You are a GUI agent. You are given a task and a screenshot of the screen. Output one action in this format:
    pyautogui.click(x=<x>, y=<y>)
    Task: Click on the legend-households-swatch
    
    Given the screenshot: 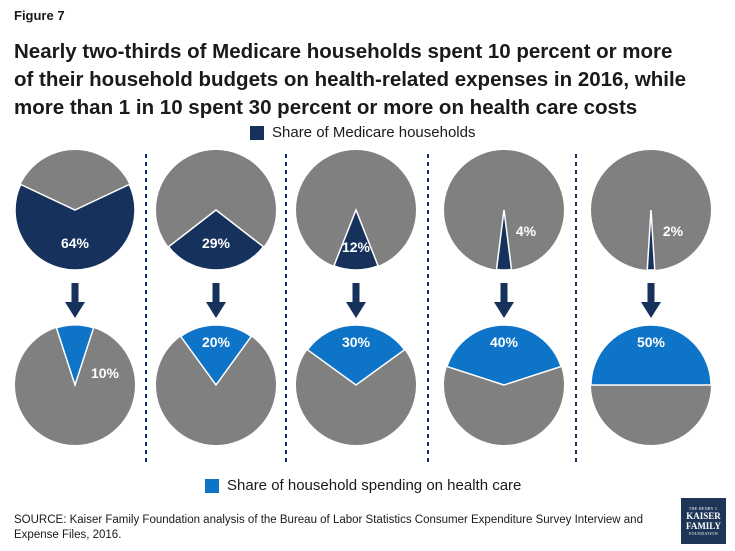 What is the action you would take?
    pyautogui.click(x=257, y=132)
    